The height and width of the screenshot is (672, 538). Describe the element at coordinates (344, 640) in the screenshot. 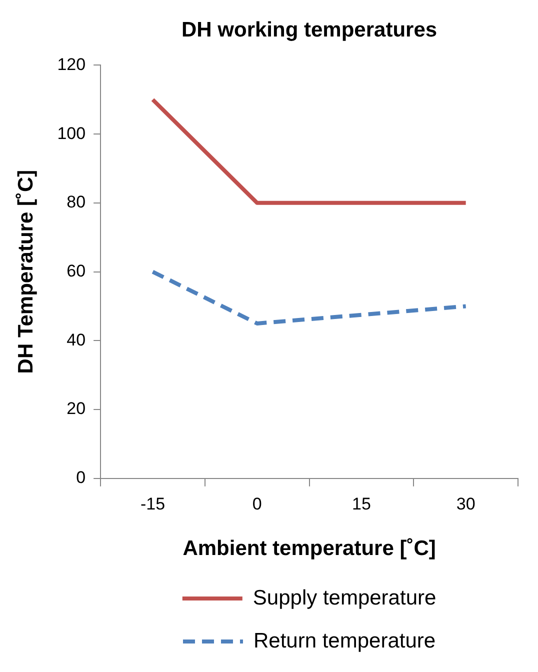

I see `legend-label: Return temperature` at that location.